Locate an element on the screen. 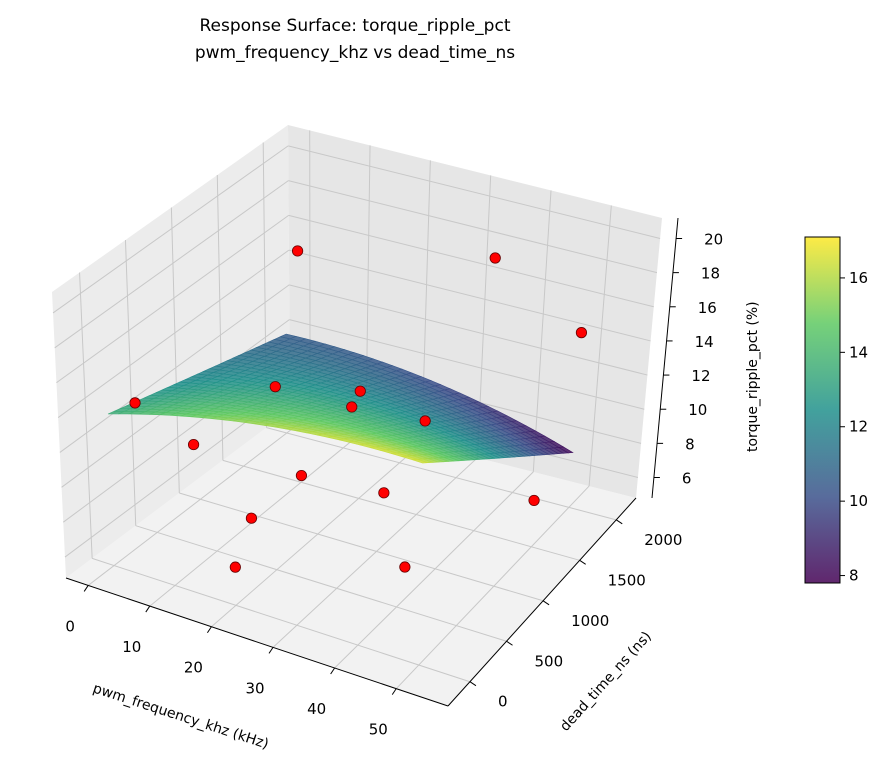 Image resolution: width=896 pixels, height=765 pixels. colorbar: 8 10 12 14 16 is located at coordinates (836, 410).